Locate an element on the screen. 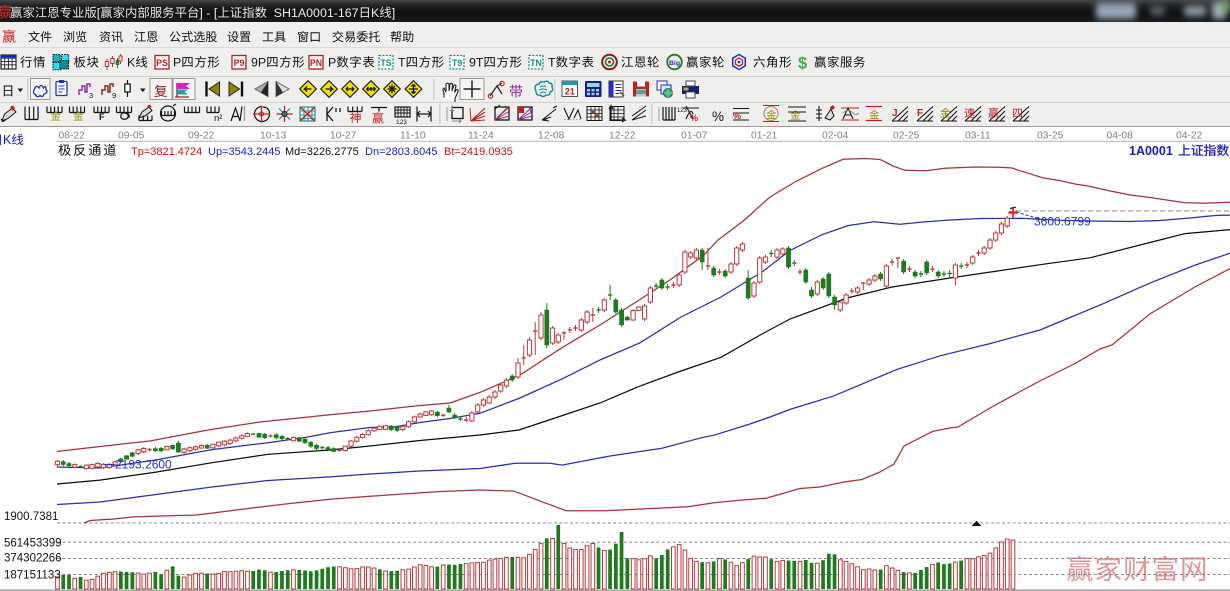  svg-text: 1900.7381 is located at coordinates (31, 517).